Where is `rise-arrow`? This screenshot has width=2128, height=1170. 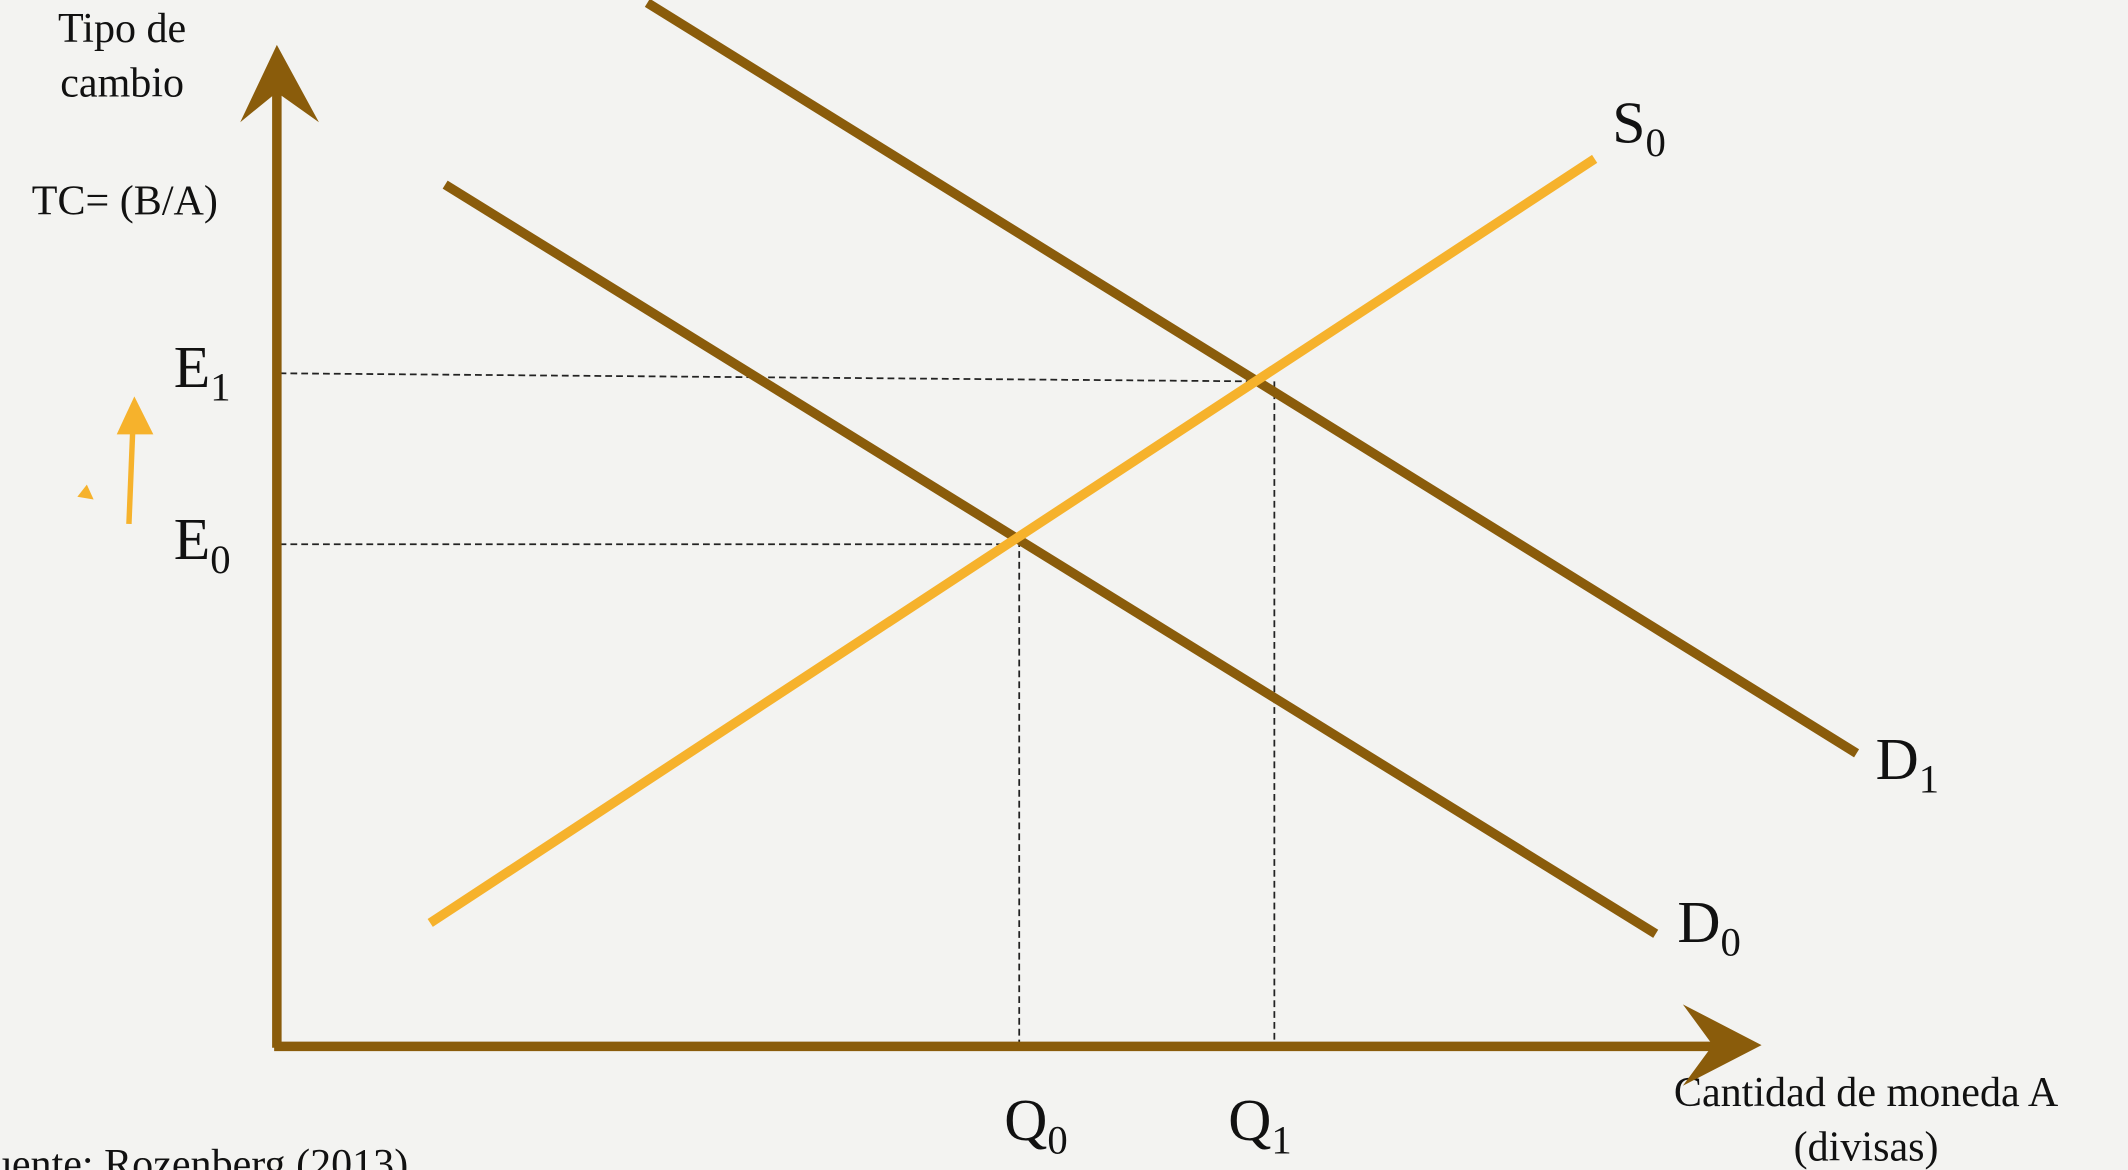
rise-arrow is located at coordinates (131, 474).